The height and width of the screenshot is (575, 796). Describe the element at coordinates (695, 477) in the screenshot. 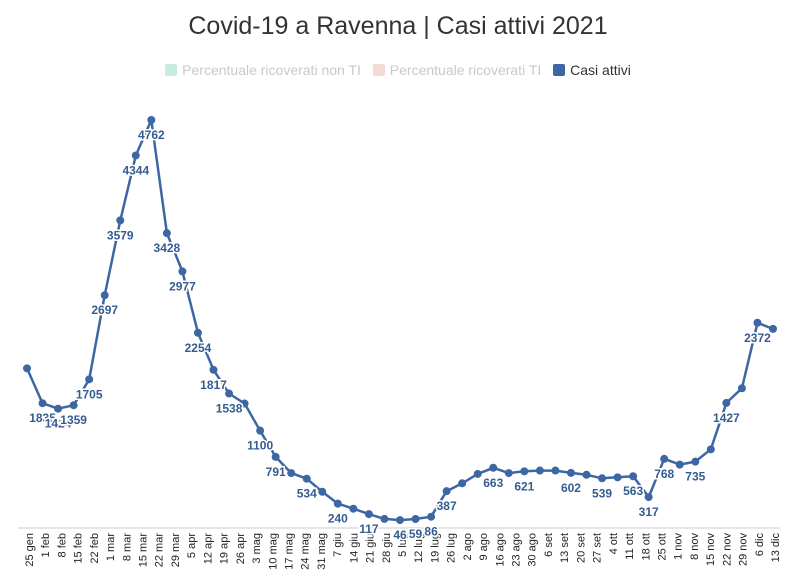

I see `data-label: 735` at that location.